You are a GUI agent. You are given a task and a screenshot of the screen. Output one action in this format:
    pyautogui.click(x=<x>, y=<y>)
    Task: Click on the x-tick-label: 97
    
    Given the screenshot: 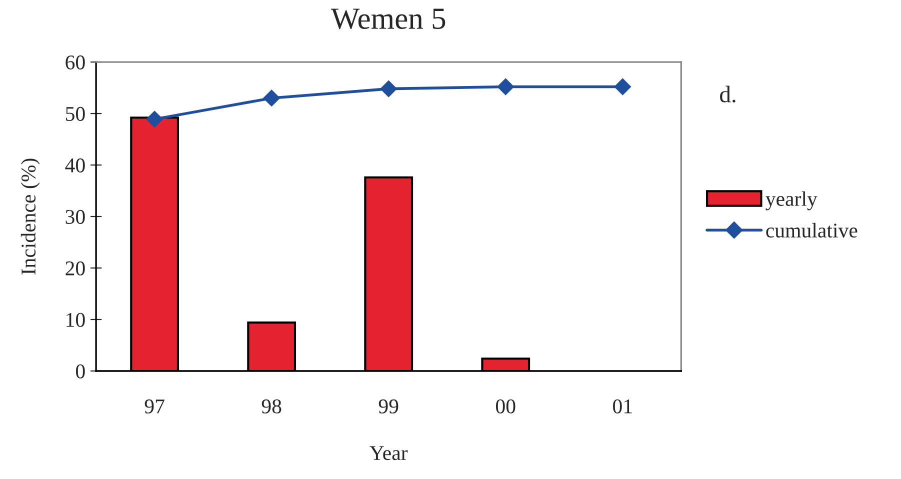 What is the action you would take?
    pyautogui.click(x=154, y=406)
    